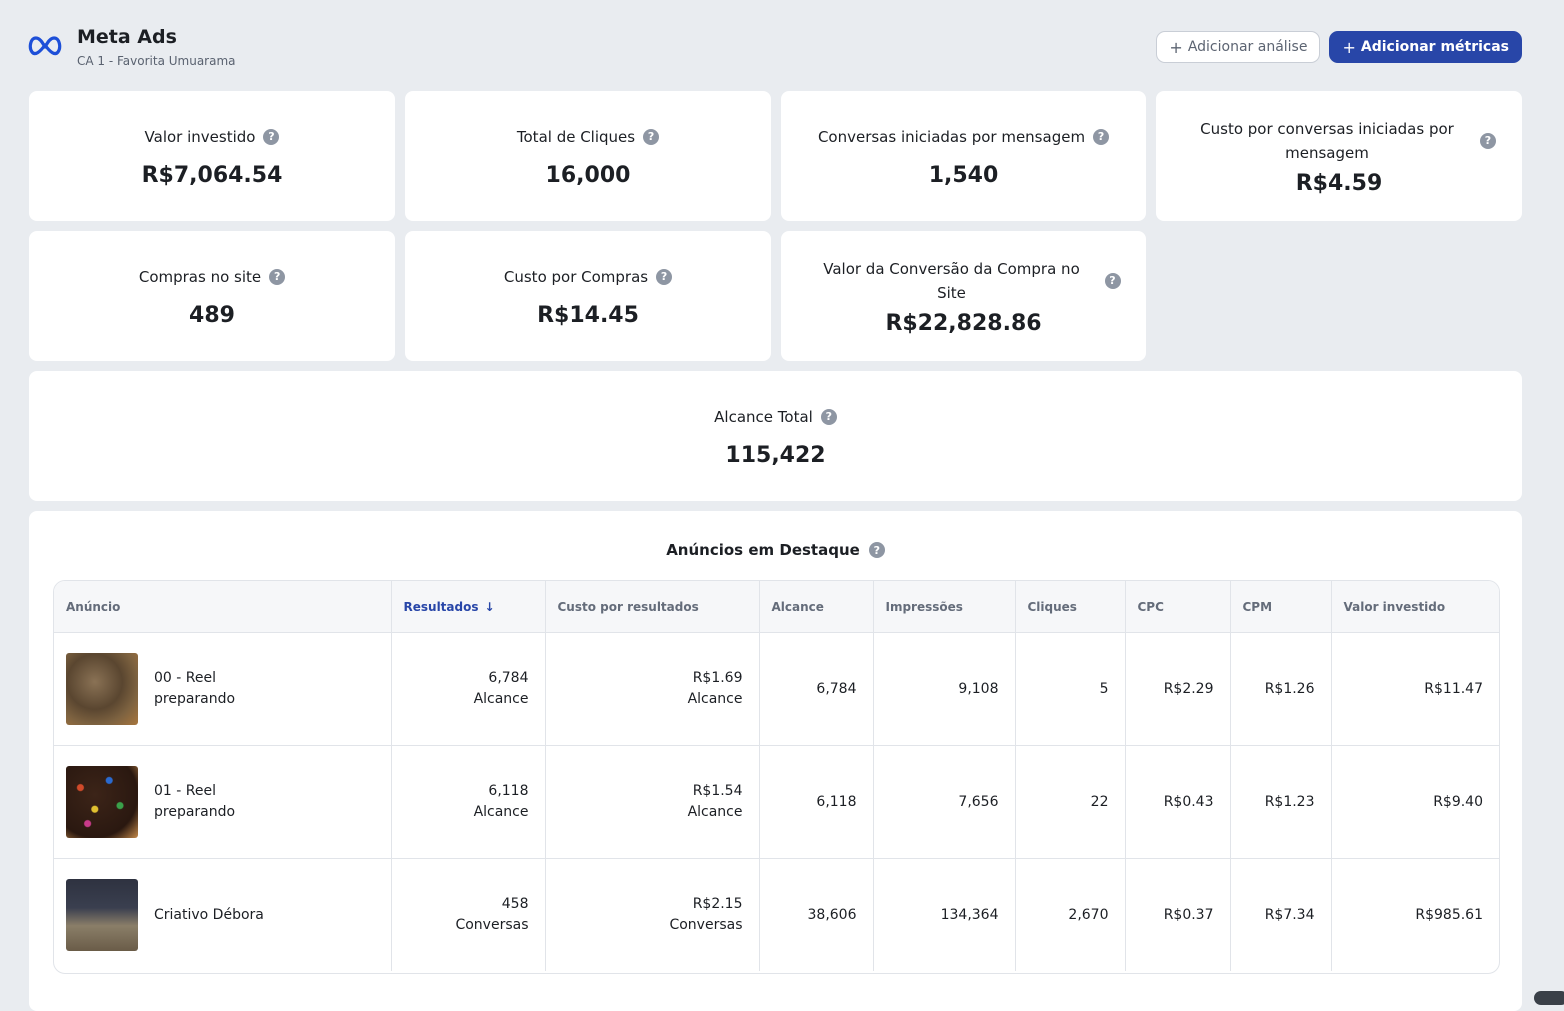 The height and width of the screenshot is (1011, 1564). I want to click on metric-label: Alcance Total, so click(763, 416).